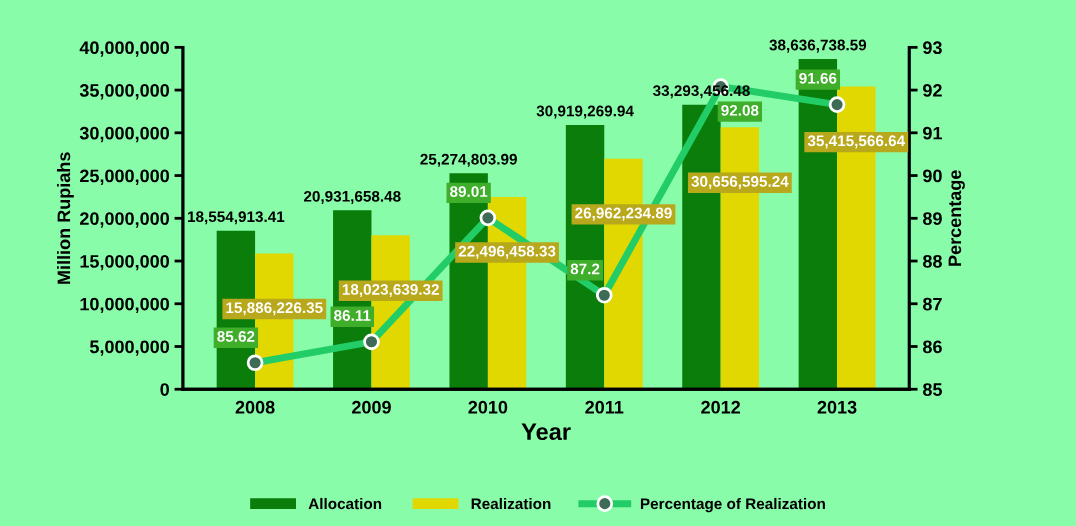  What do you see at coordinates (488, 407) in the screenshot?
I see `x-tick-label: 2010` at bounding box center [488, 407].